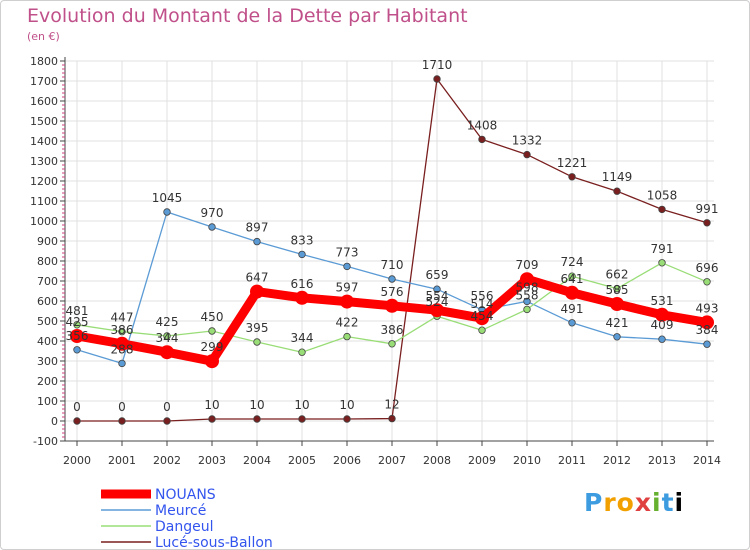 The width and height of the screenshot is (750, 550). Describe the element at coordinates (482, 316) in the screenshot. I see `data-label: 454` at that location.